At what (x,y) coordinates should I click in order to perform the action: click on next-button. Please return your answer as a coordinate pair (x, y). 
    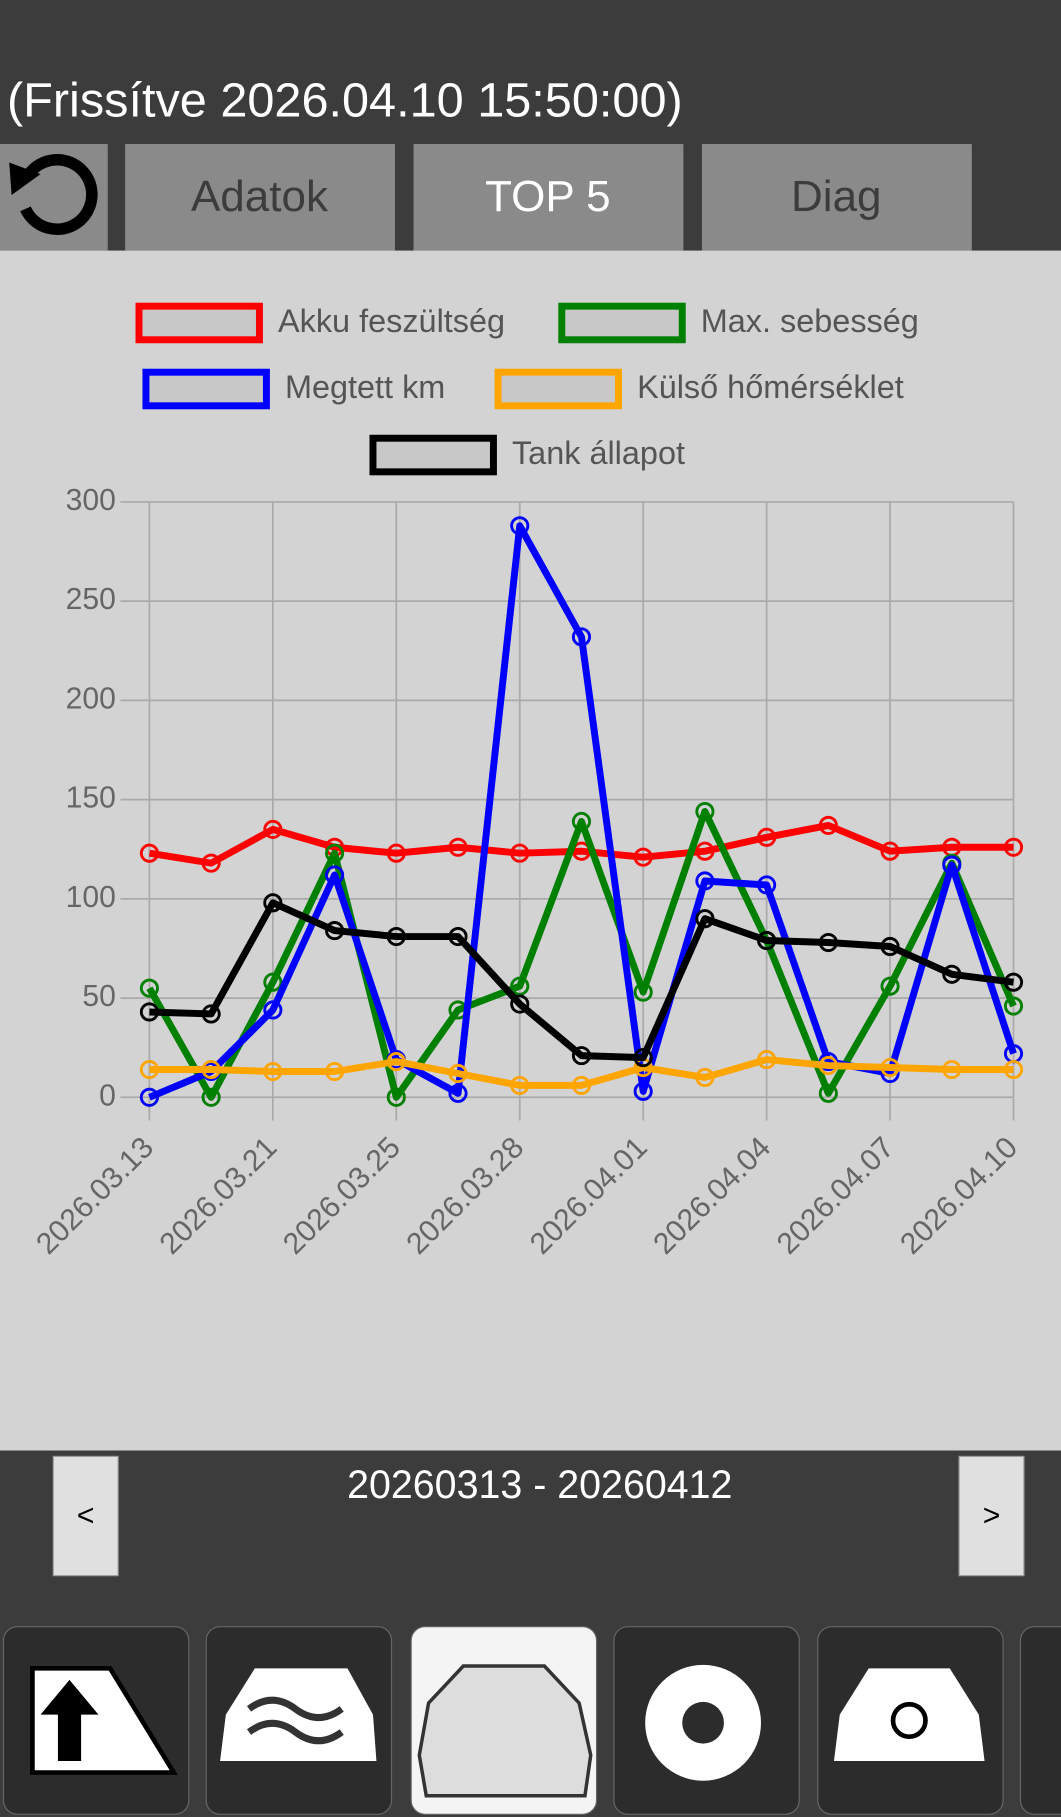
    Looking at the image, I should click on (991, 1516).